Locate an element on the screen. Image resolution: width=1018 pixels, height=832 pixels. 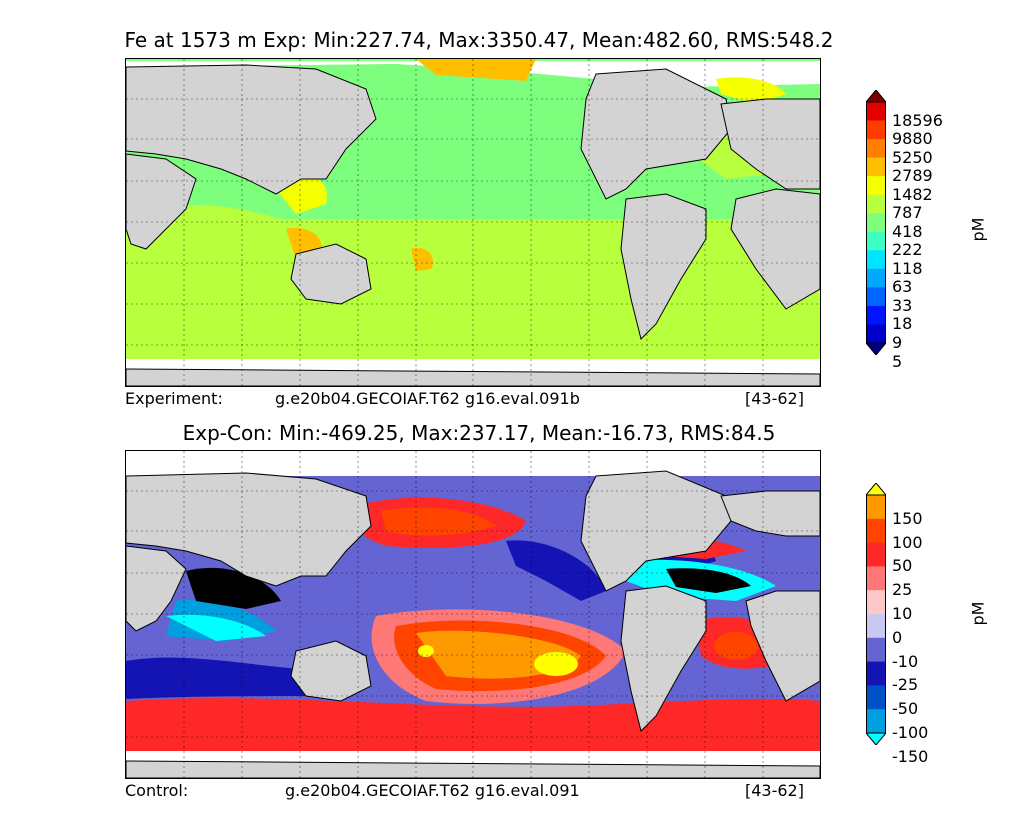
top-colorbar-tick-label: 418 is located at coordinates (907, 231).